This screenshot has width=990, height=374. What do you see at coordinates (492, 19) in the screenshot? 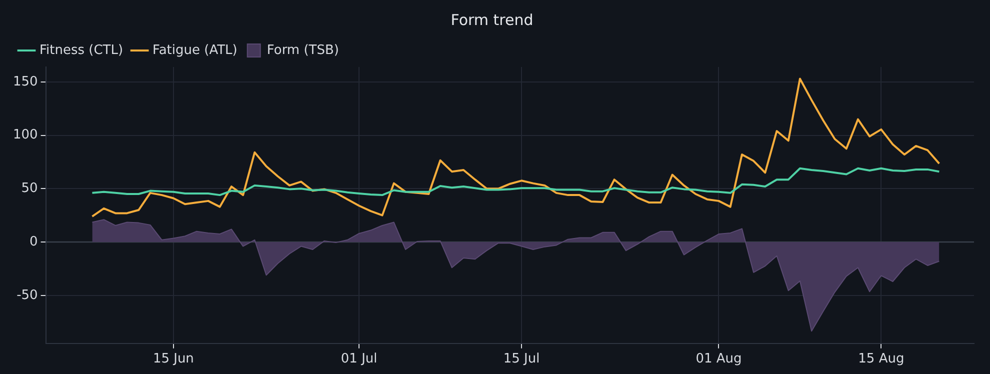
I see `chart-title: Form trend` at bounding box center [492, 19].